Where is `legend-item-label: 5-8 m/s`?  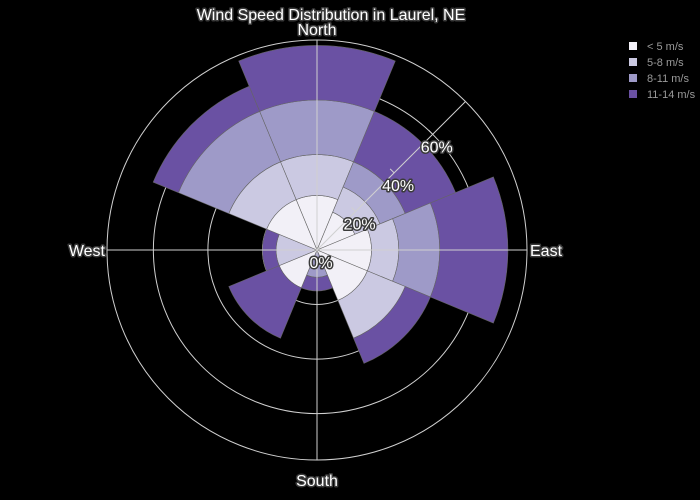
legend-item-label: 5-8 m/s is located at coordinates (665, 63).